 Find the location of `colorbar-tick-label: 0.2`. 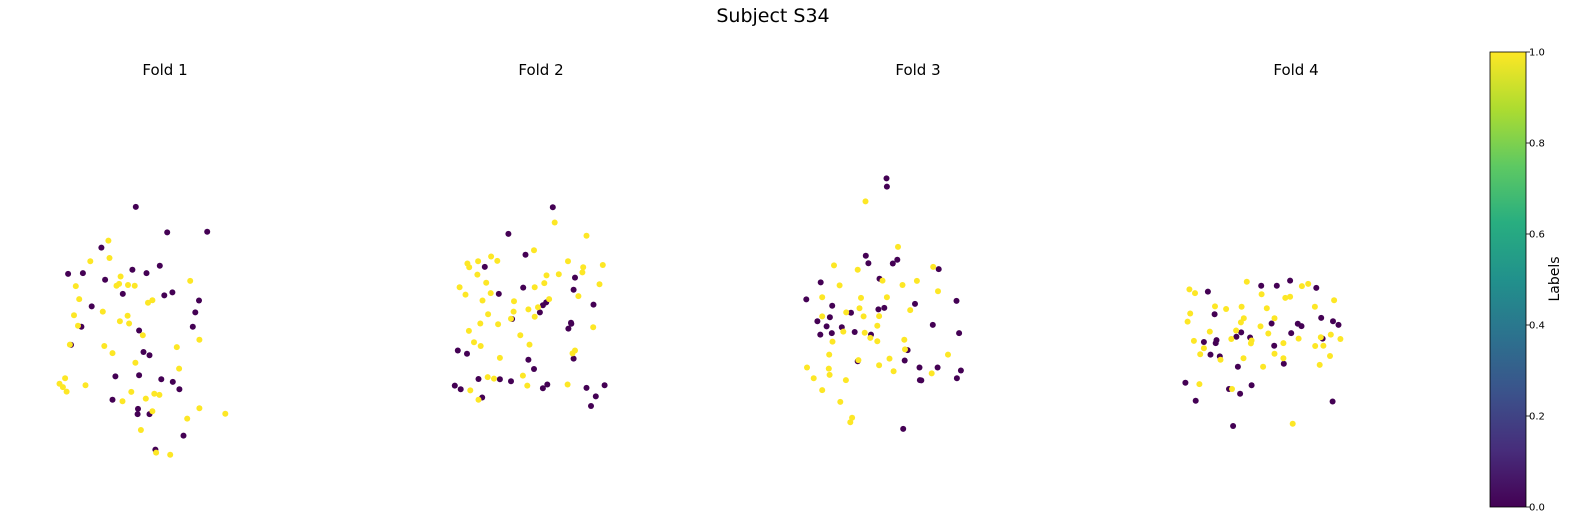

colorbar-tick-label: 0.2 is located at coordinates (1537, 417).